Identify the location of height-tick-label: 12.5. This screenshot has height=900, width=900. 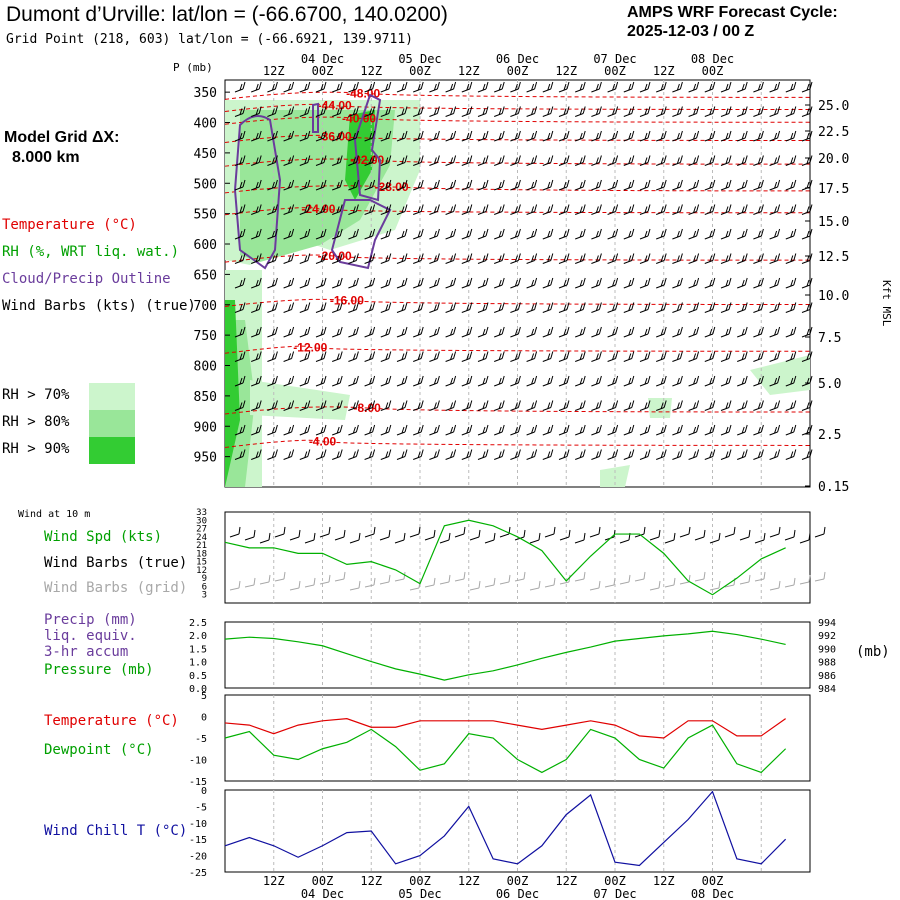
(833, 257).